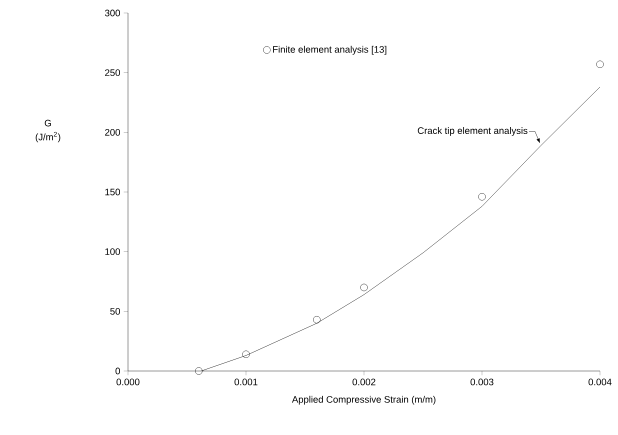 The width and height of the screenshot is (618, 435). Describe the element at coordinates (246, 382) in the screenshot. I see `x-tick-label: 0.001` at that location.